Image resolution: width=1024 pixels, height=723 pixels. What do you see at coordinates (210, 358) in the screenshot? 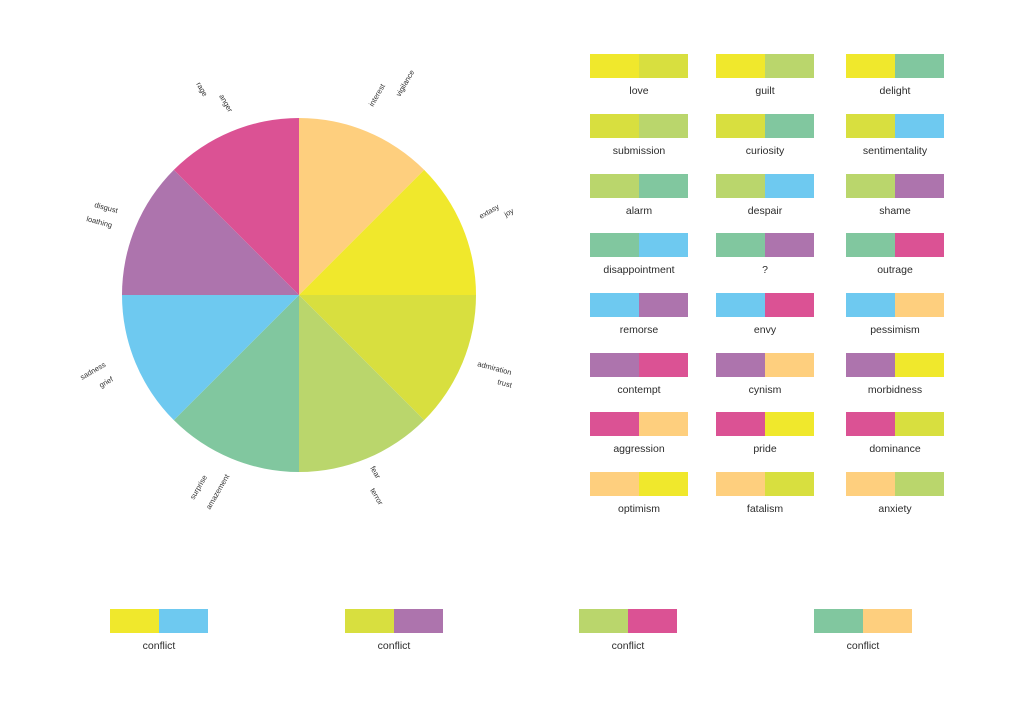
I see `wheel-segment-sadness` at bounding box center [210, 358].